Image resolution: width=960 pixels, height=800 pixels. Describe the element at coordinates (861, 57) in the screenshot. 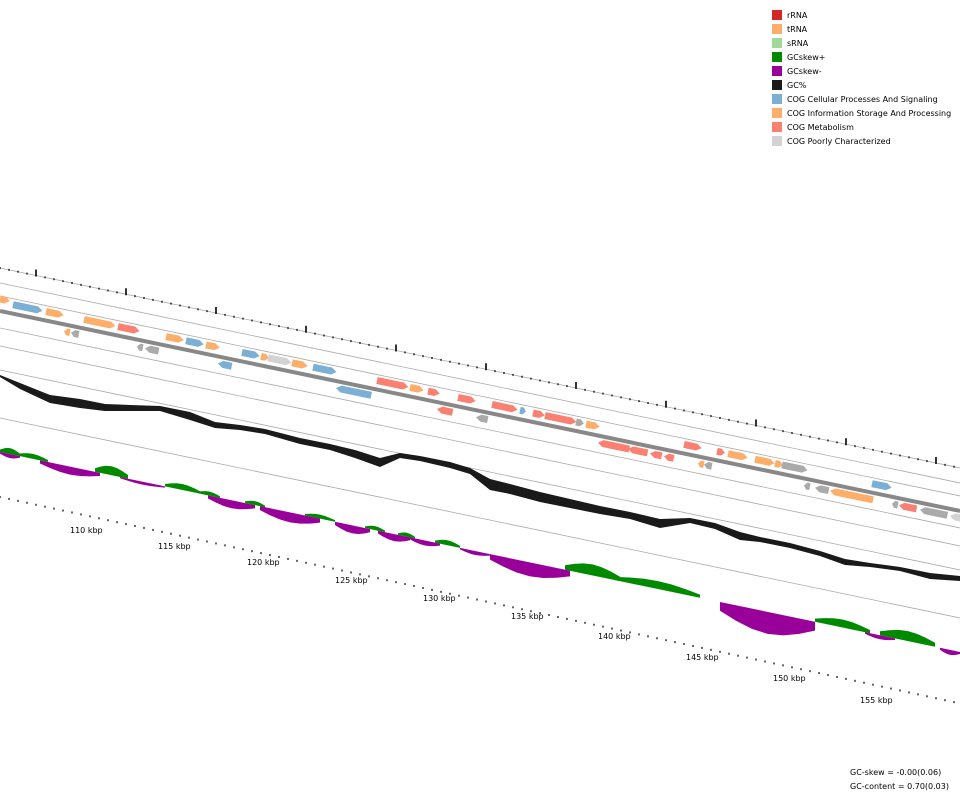

I see `legend-item-gcskew-plus: GCskew+` at that location.